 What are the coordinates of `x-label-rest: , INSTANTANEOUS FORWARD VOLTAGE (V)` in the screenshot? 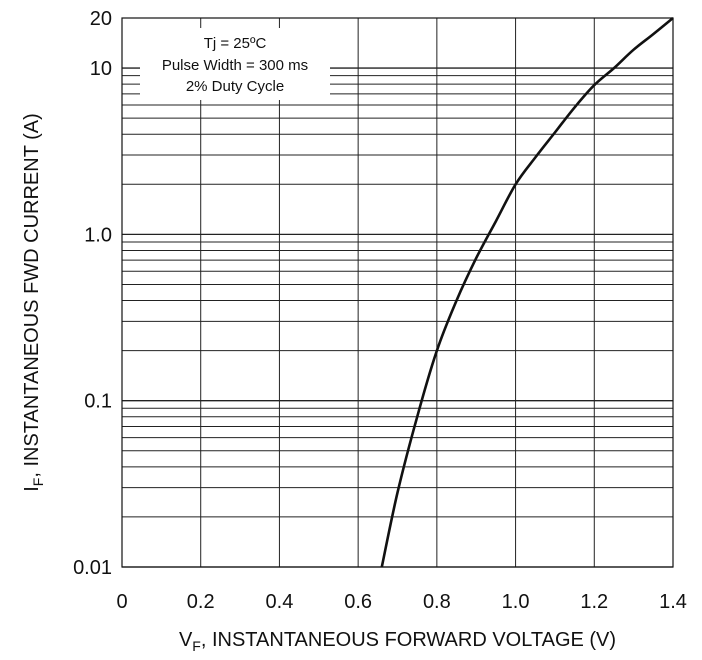 It's located at (408, 640).